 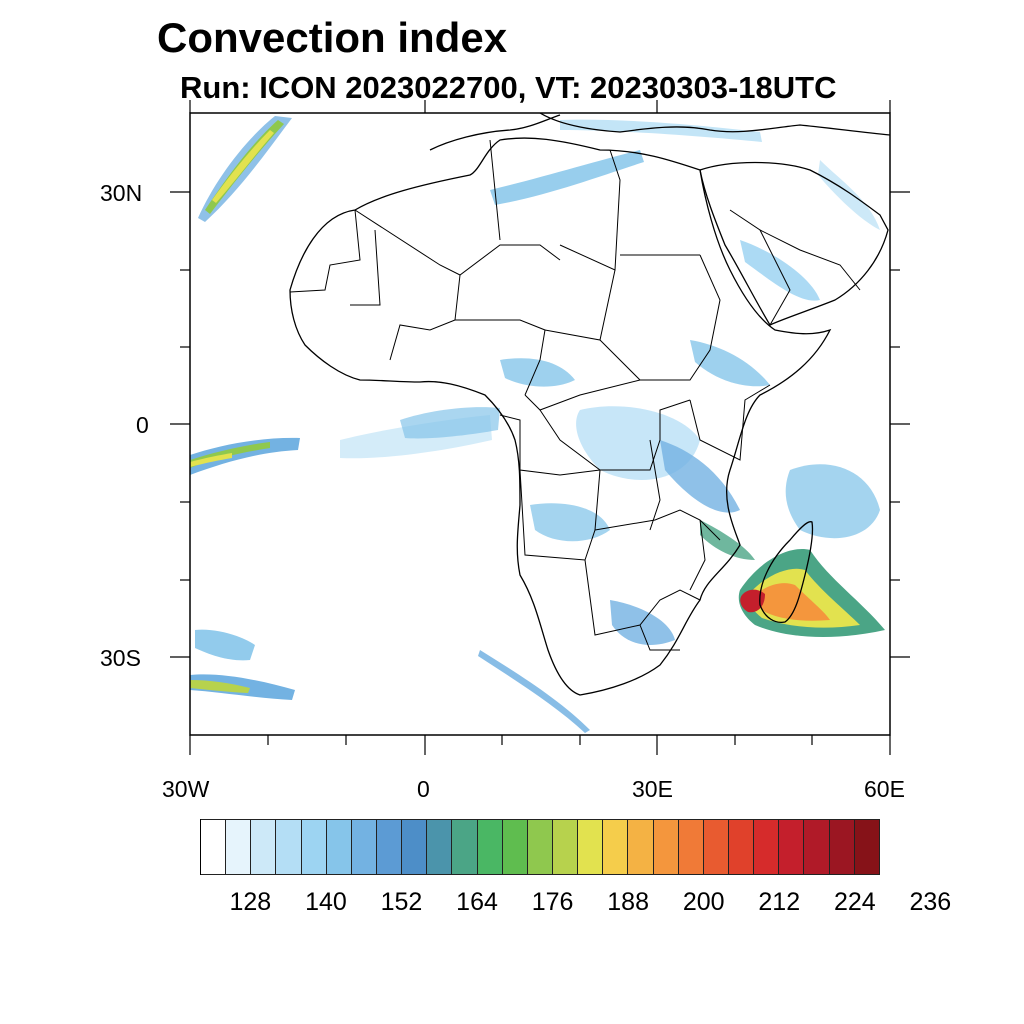 What do you see at coordinates (401, 902) in the screenshot?
I see `colorbar-label: 152` at bounding box center [401, 902].